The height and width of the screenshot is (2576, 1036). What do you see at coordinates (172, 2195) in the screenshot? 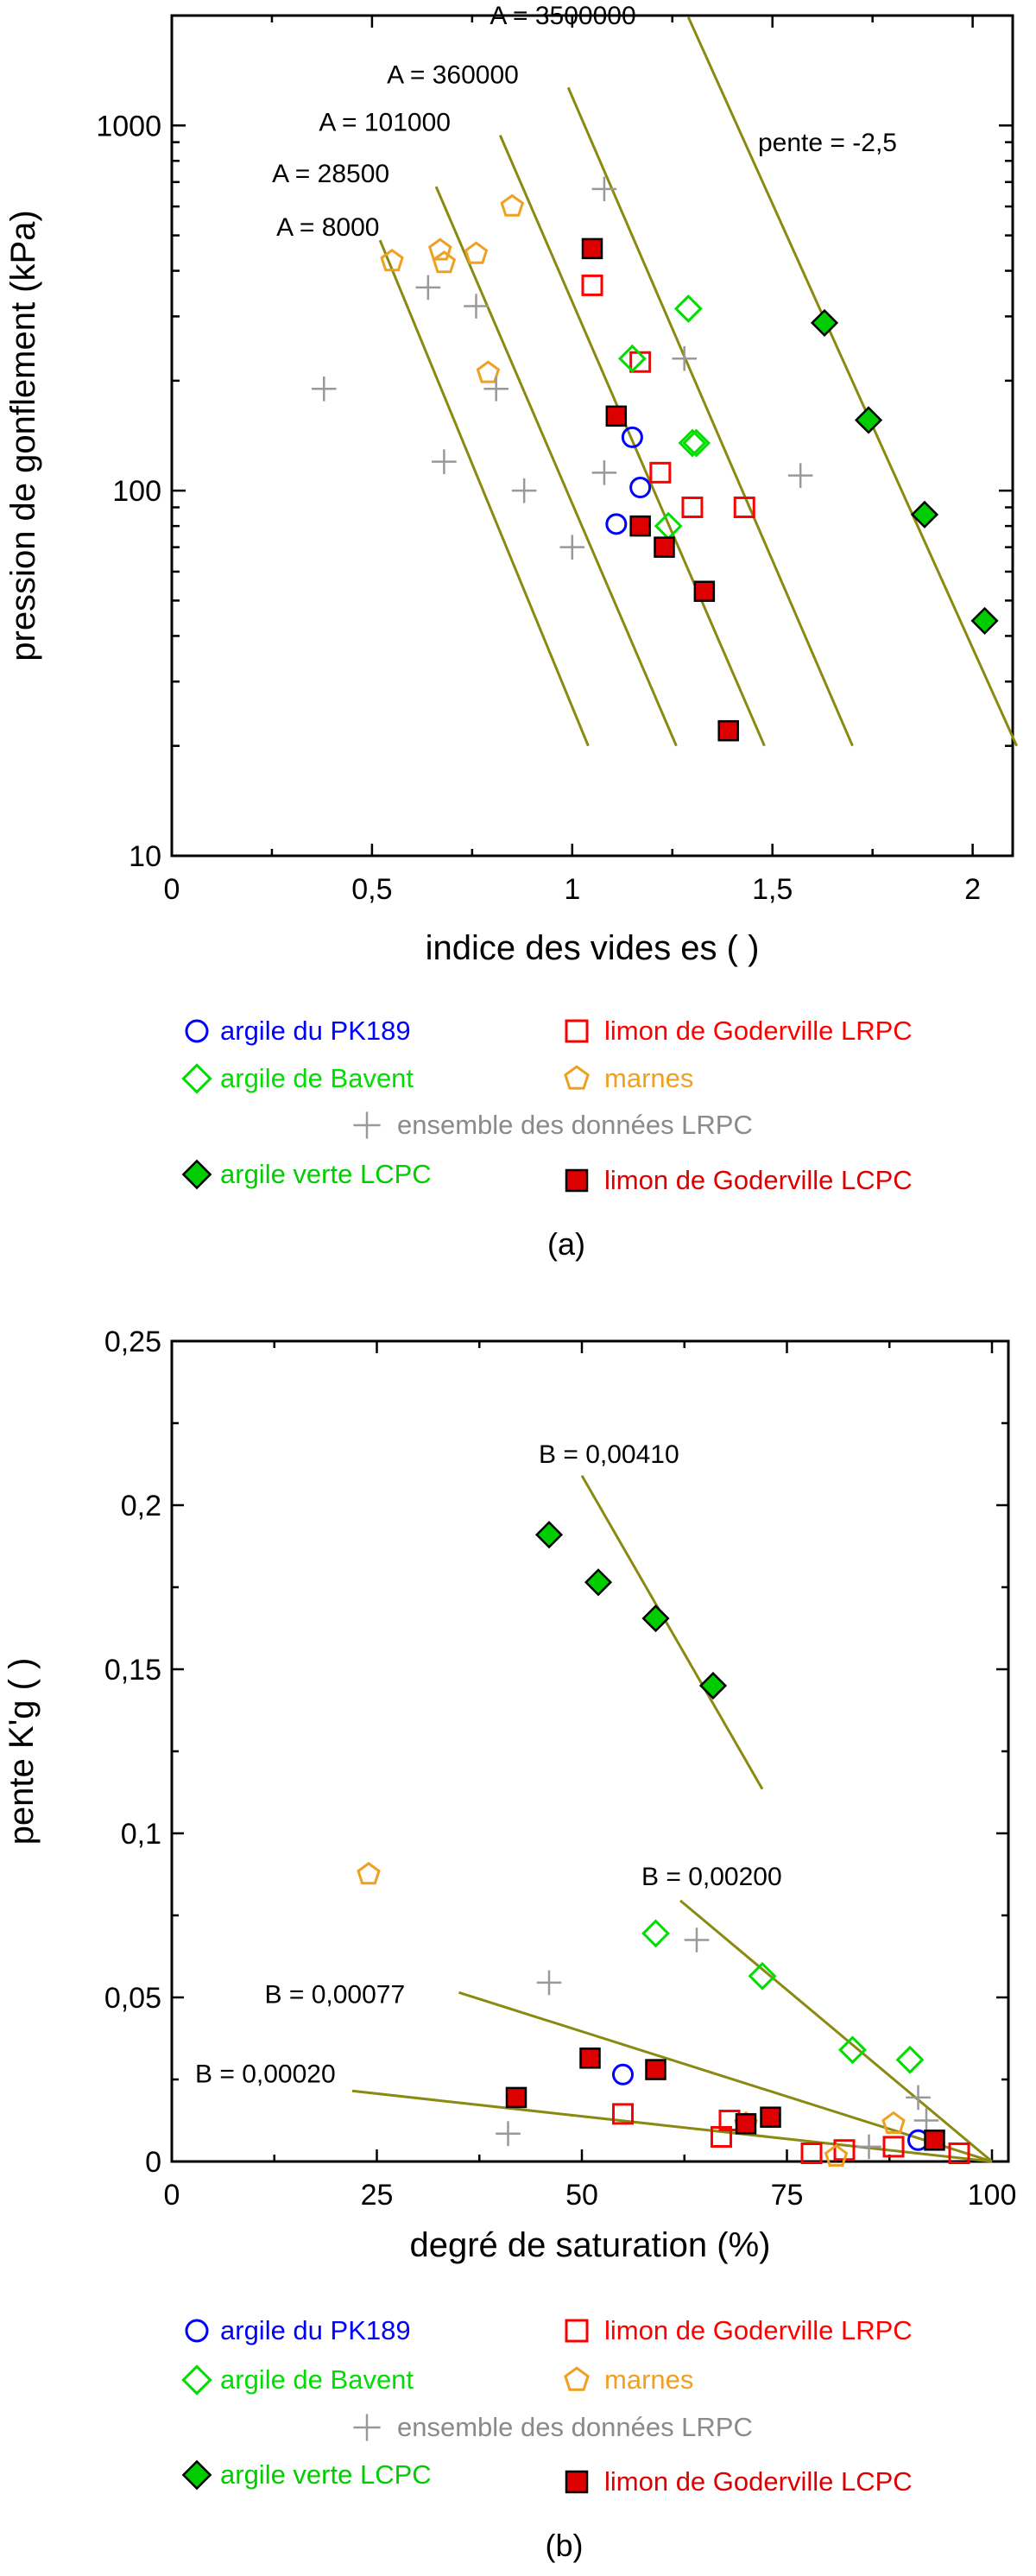
I see `x-tick-label: 0` at bounding box center [172, 2195].